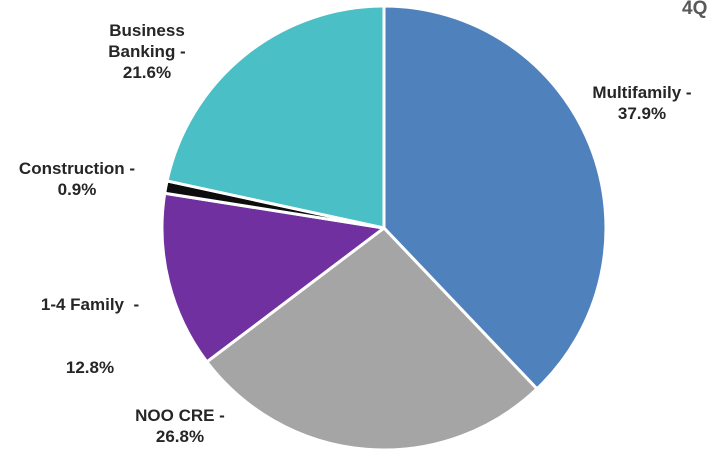 The height and width of the screenshot is (459, 728). What do you see at coordinates (90, 304) in the screenshot?
I see `label-1-4-family-name: 1-4 Family -` at bounding box center [90, 304].